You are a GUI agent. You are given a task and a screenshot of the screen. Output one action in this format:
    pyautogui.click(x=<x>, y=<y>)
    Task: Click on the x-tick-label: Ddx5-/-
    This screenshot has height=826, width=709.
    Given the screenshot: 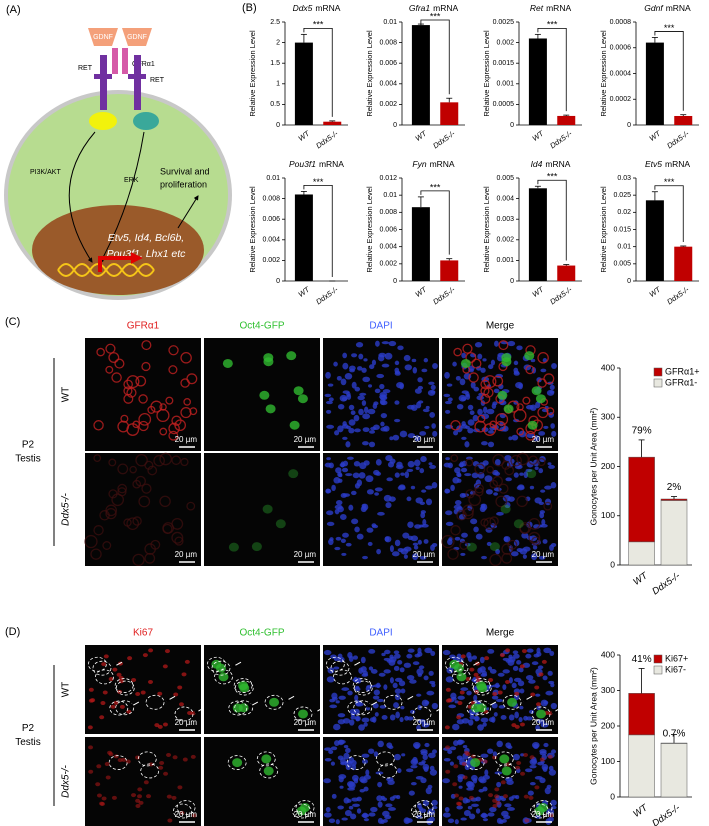 What is the action you would take?
    pyautogui.click(x=666, y=584)
    